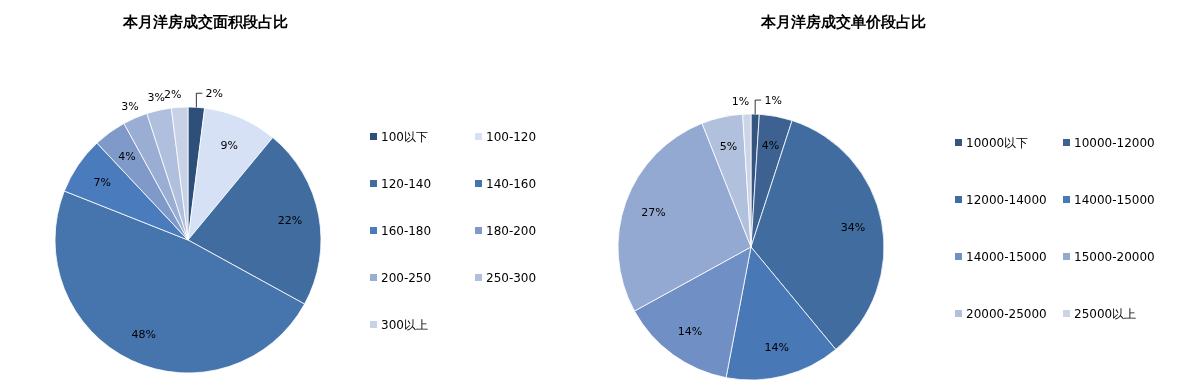 This screenshot has width=1185, height=392. What do you see at coordinates (511, 137) in the screenshot?
I see `legend-label: 100-120` at bounding box center [511, 137].